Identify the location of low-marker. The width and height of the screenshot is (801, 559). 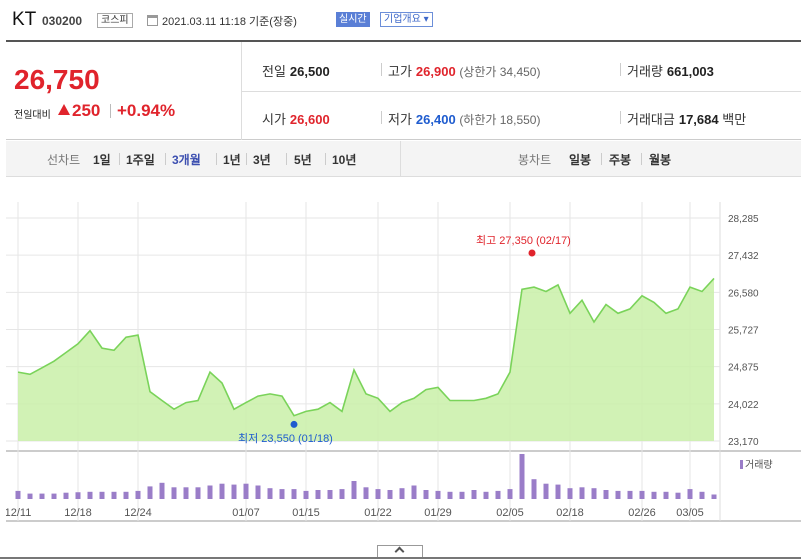
(294, 424).